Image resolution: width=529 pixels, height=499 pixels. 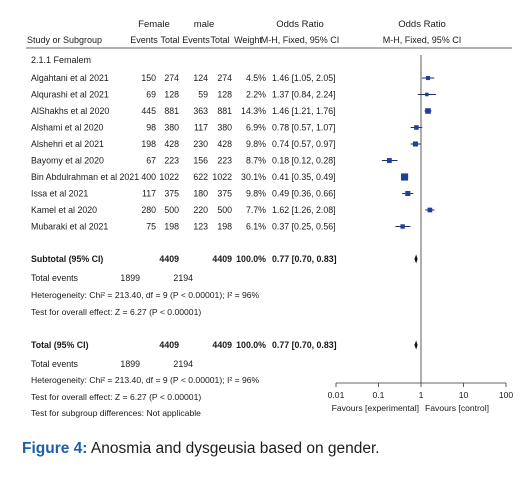 I want to click on study-ci-text: 0.18 [0.12, 0.28], so click(x=304, y=161).